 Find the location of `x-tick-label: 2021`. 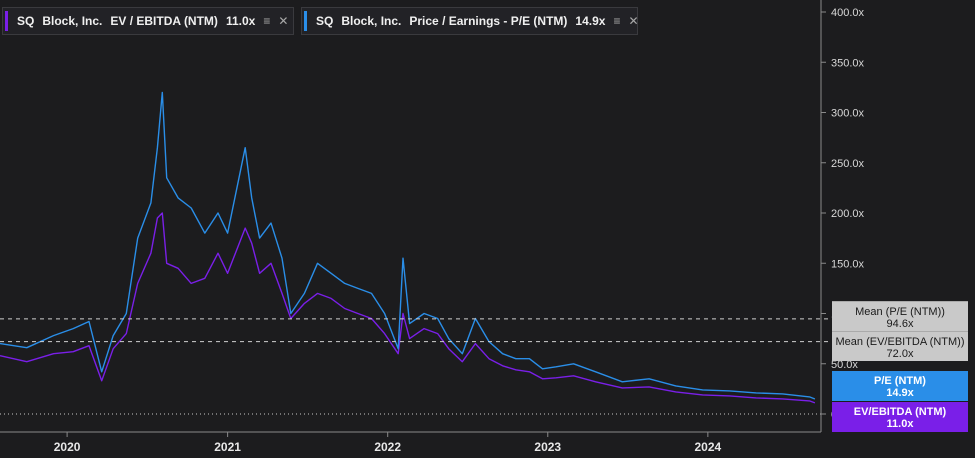

x-tick-label: 2021 is located at coordinates (227, 447).